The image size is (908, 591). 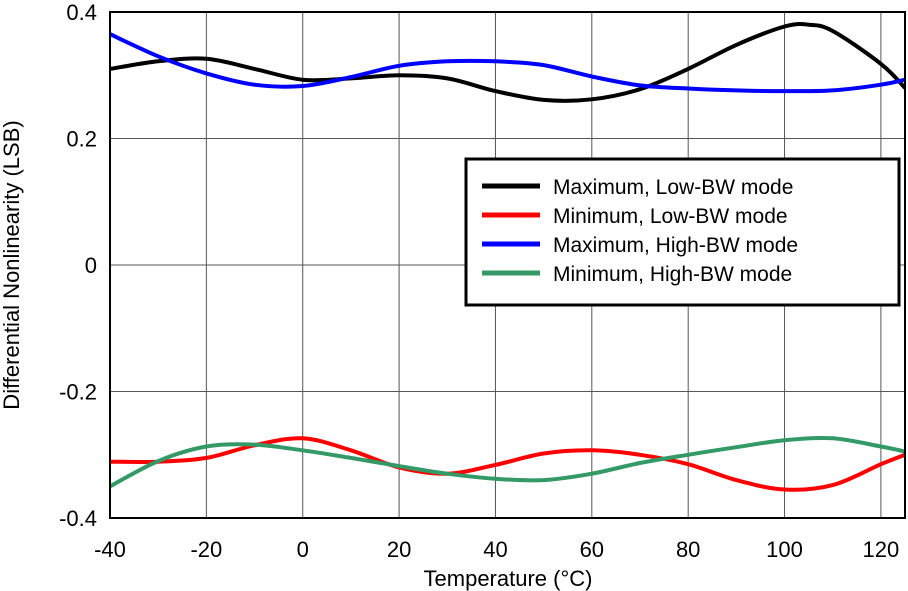 I want to click on legend-label-3: Maximum, High-BW mode, so click(x=675, y=245).